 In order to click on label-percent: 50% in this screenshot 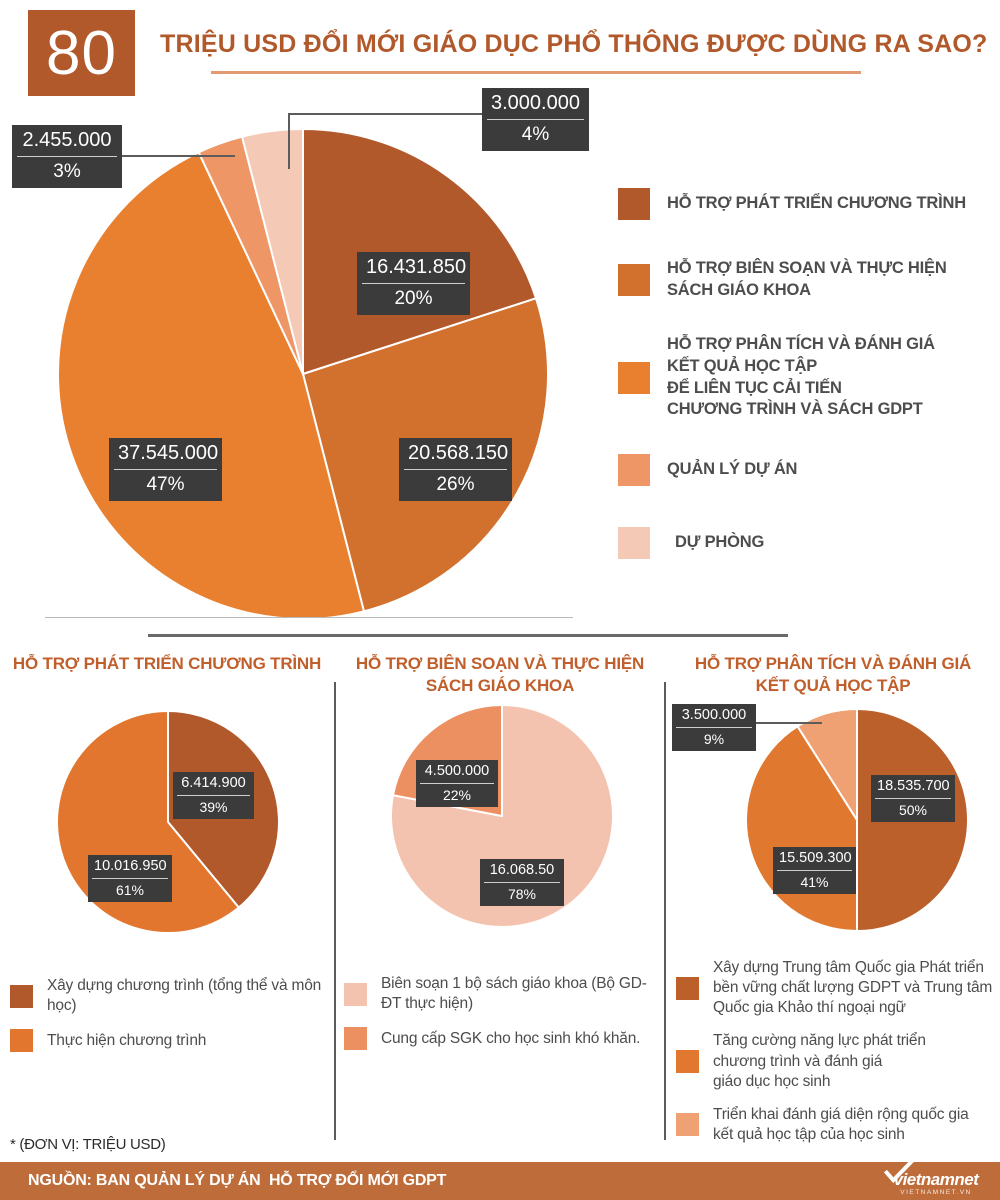, I will do `click(913, 809)`.